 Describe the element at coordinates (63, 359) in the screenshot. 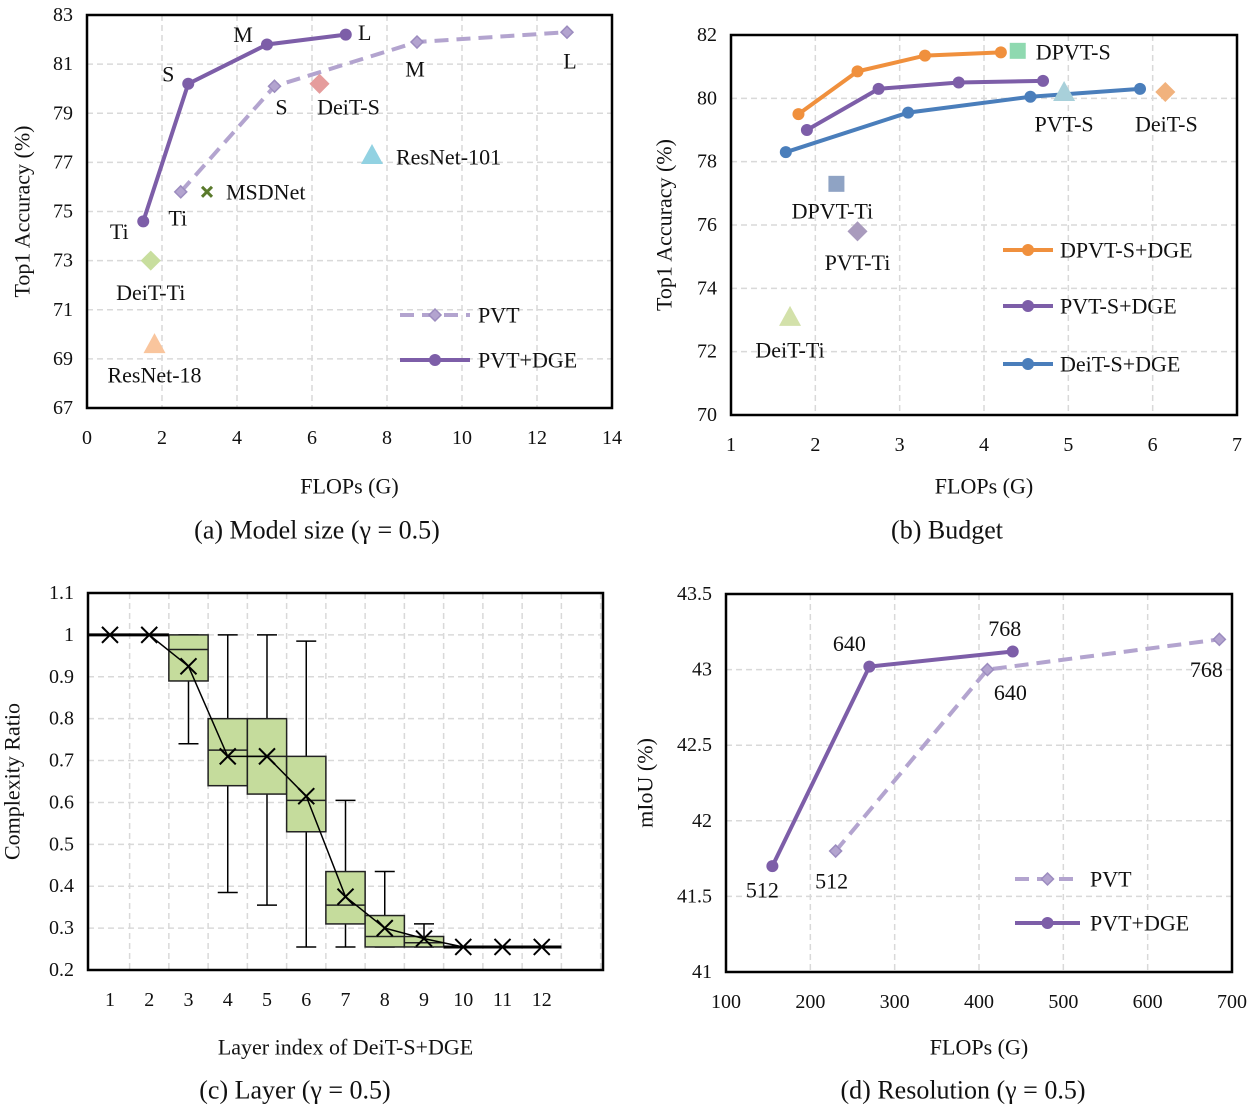

I see `y-tick-label: 69` at that location.